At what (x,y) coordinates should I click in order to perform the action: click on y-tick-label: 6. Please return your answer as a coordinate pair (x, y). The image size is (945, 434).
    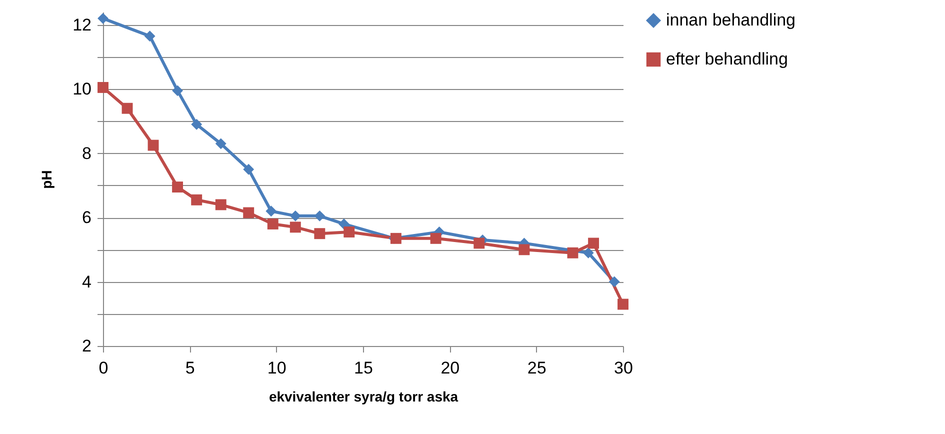
    Looking at the image, I should click on (87, 218).